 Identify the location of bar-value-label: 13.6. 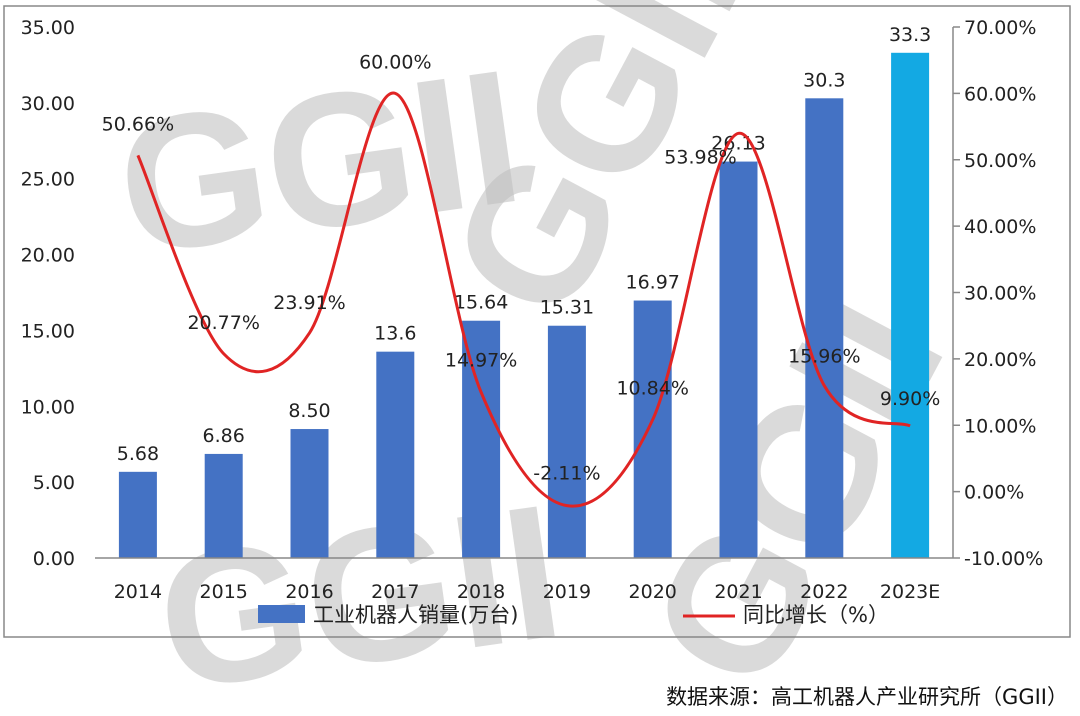
(395, 334).